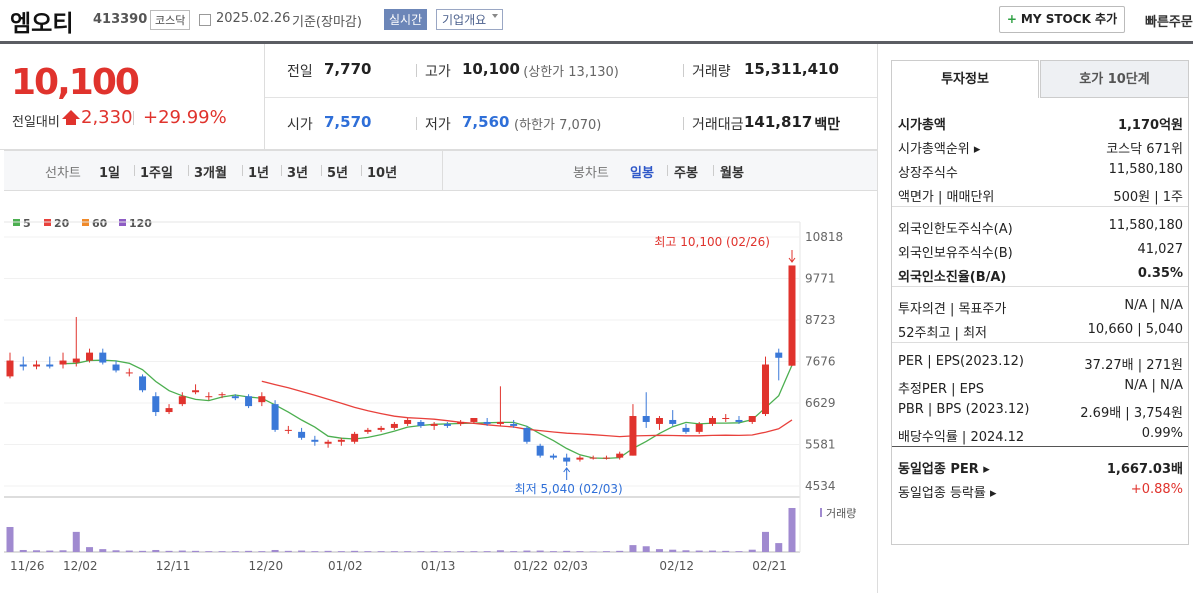 This screenshot has width=1193, height=593. What do you see at coordinates (1135, 329) in the screenshot?
I see `invest-value: 10,660 | 5,040` at bounding box center [1135, 329].